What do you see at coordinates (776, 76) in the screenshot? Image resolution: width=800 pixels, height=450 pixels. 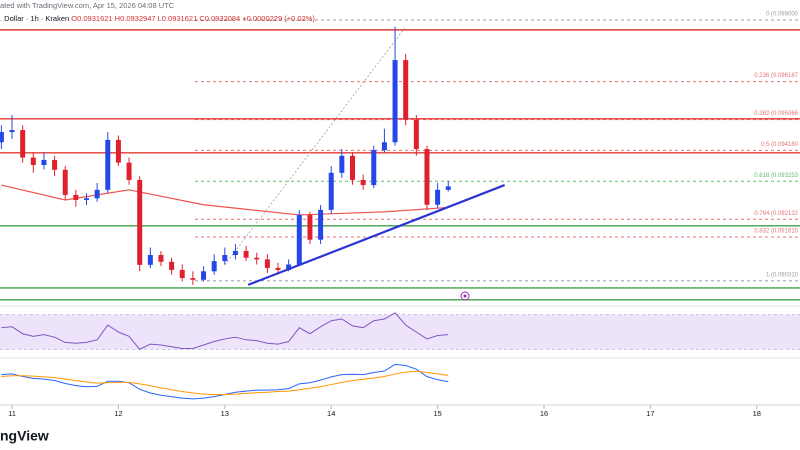 I see `fib-label: 0.236 (0.096187` at bounding box center [776, 76].